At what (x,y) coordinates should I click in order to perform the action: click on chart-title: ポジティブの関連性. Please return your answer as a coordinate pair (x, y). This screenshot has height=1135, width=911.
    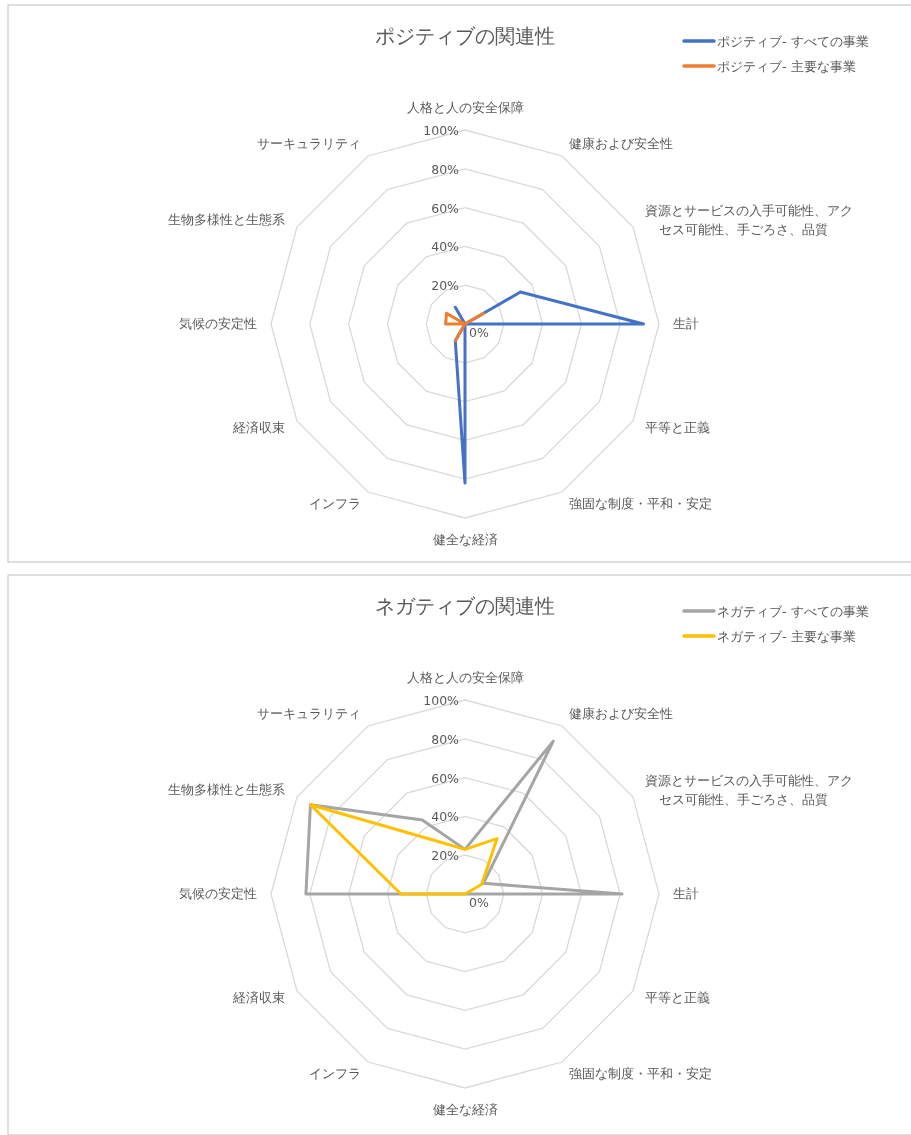
    Looking at the image, I should click on (465, 36).